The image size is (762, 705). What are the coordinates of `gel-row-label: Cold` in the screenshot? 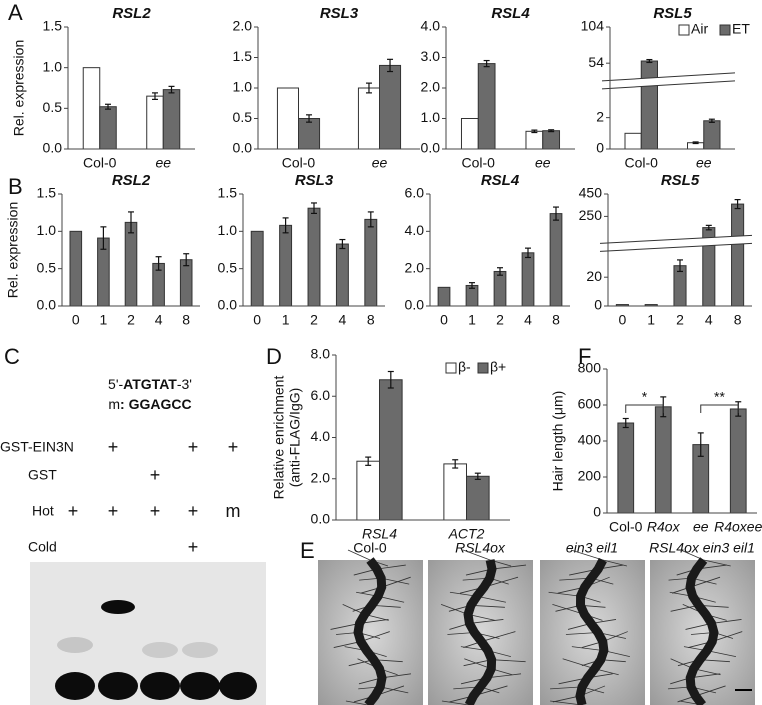 It's located at (42, 547).